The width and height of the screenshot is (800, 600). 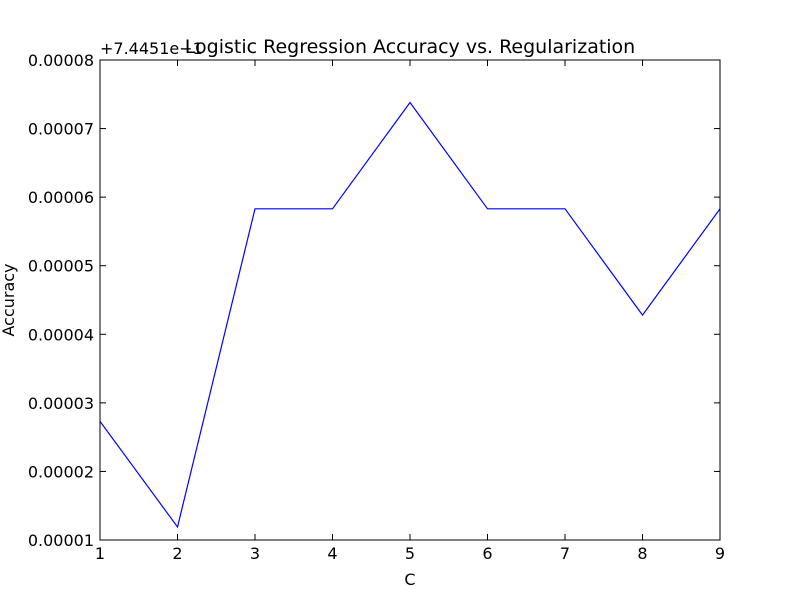 I want to click on y-axis-offset-text: +7.4451e−1, so click(x=151, y=48).